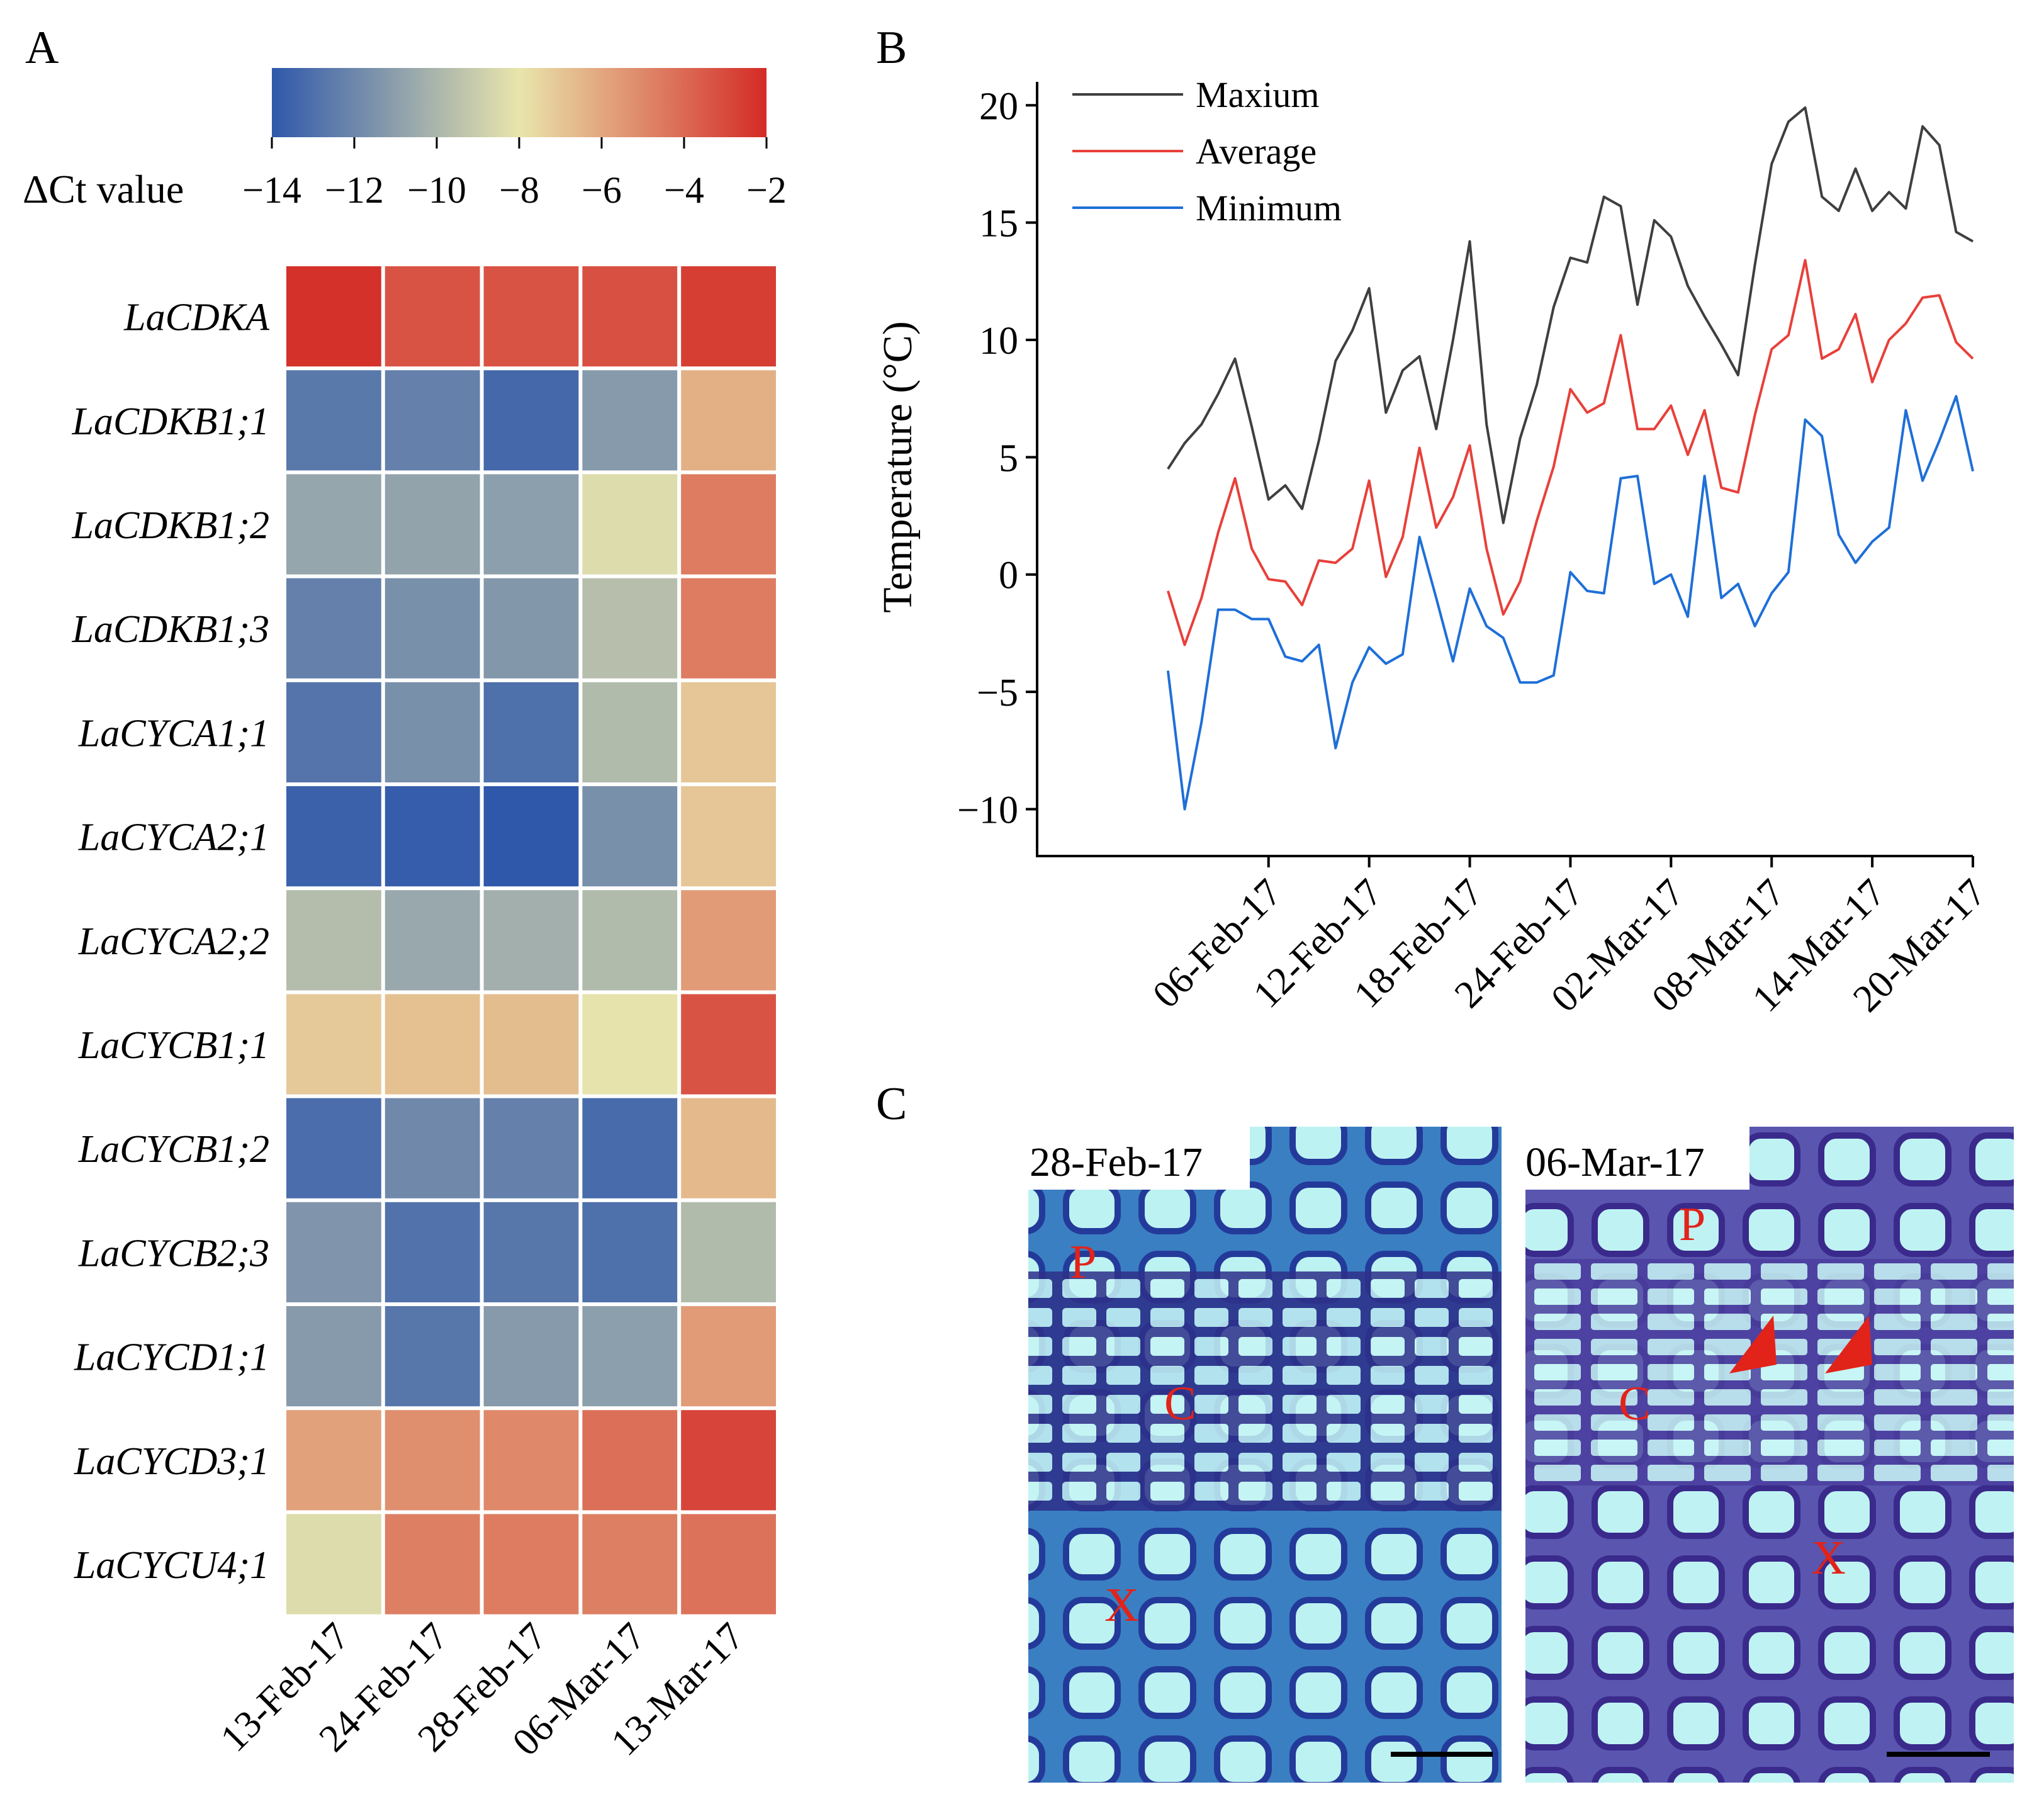 Image resolution: width=2044 pixels, height=1804 pixels. What do you see at coordinates (354, 190) in the screenshot?
I see `colorbar-tick-label: −12` at bounding box center [354, 190].